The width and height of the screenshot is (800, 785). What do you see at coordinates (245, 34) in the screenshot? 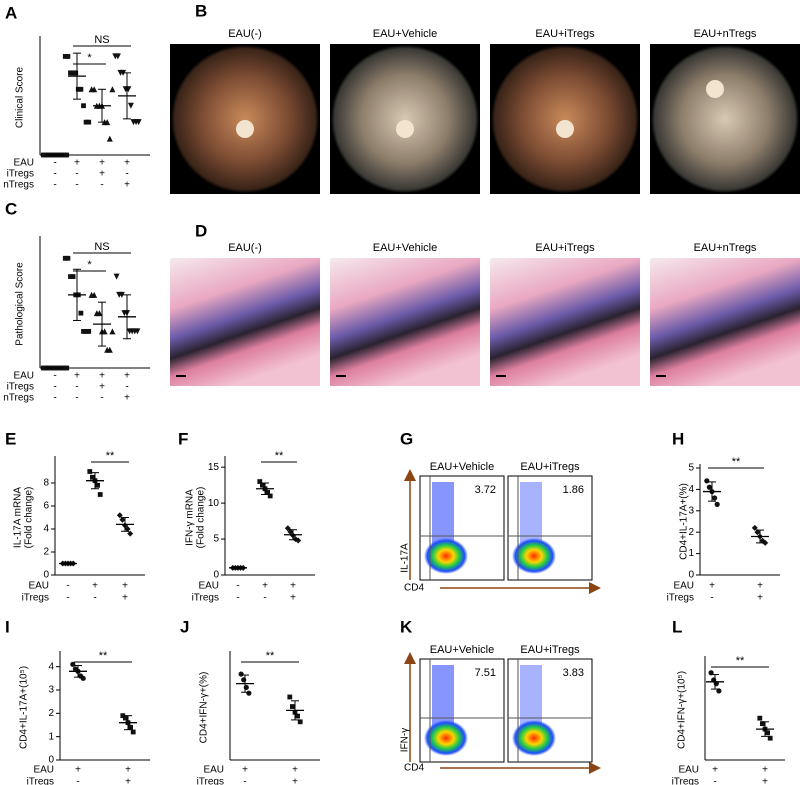
I see `image-label: EAU(-)` at bounding box center [245, 34].